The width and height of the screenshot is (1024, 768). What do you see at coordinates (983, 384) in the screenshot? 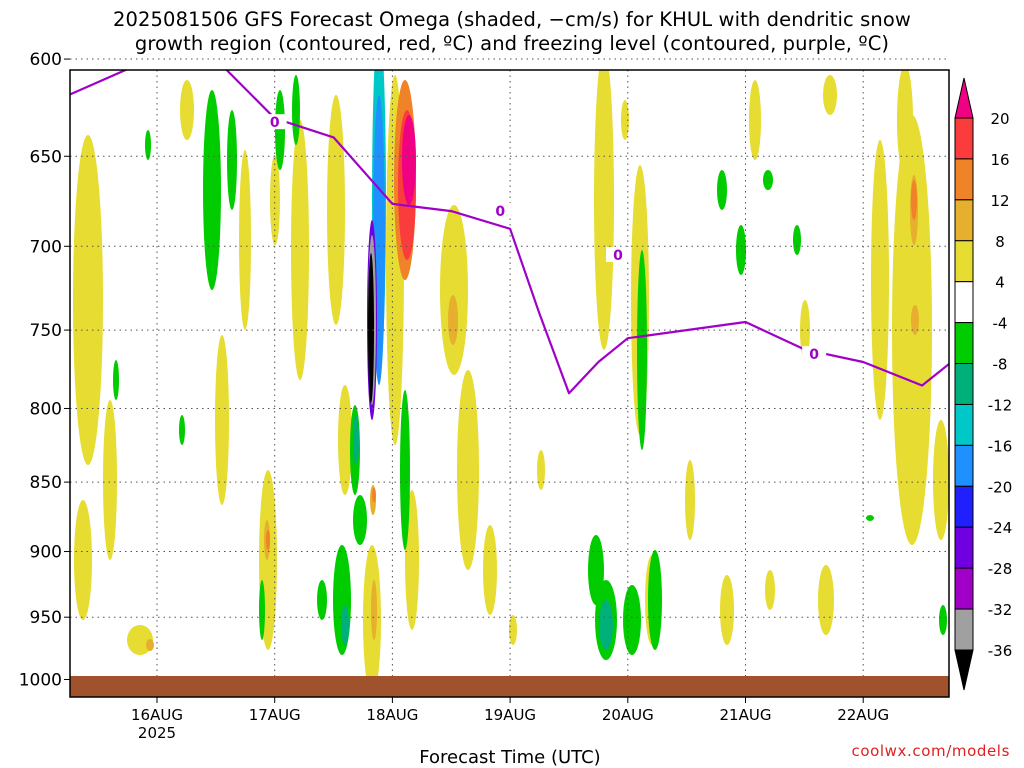
I see `colorbar-legend: 20 16 12 8 4 -4 -8 -12 -16 -20 -24 -28 -32 -36` at bounding box center [983, 384].